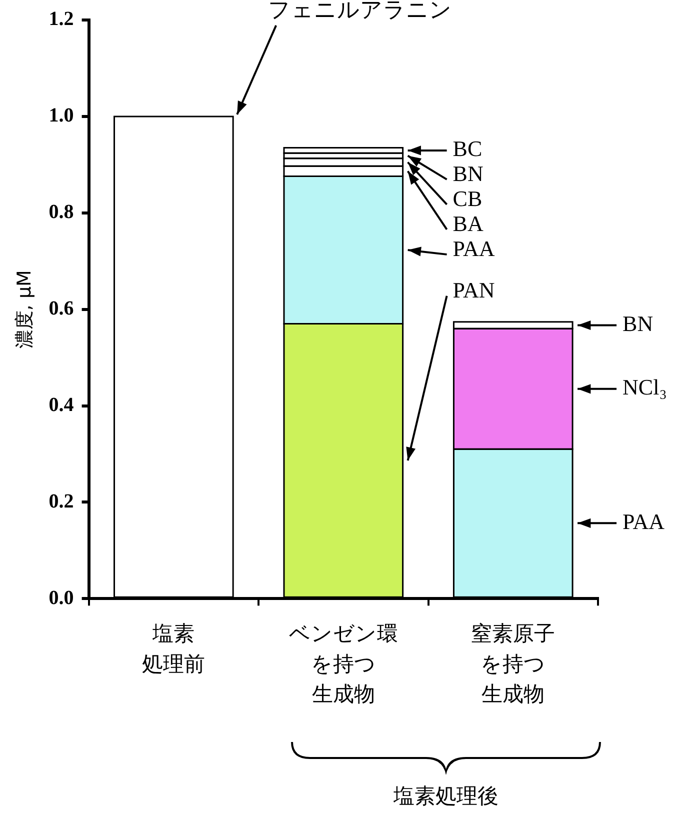  I want to click on text: BC, so click(467, 149).